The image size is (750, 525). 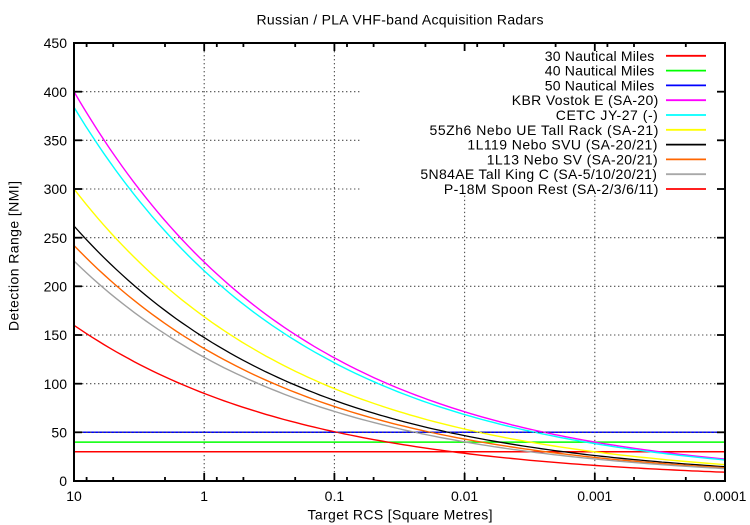 I want to click on svg-text: 40 Nautical Miles, so click(x=600, y=71).